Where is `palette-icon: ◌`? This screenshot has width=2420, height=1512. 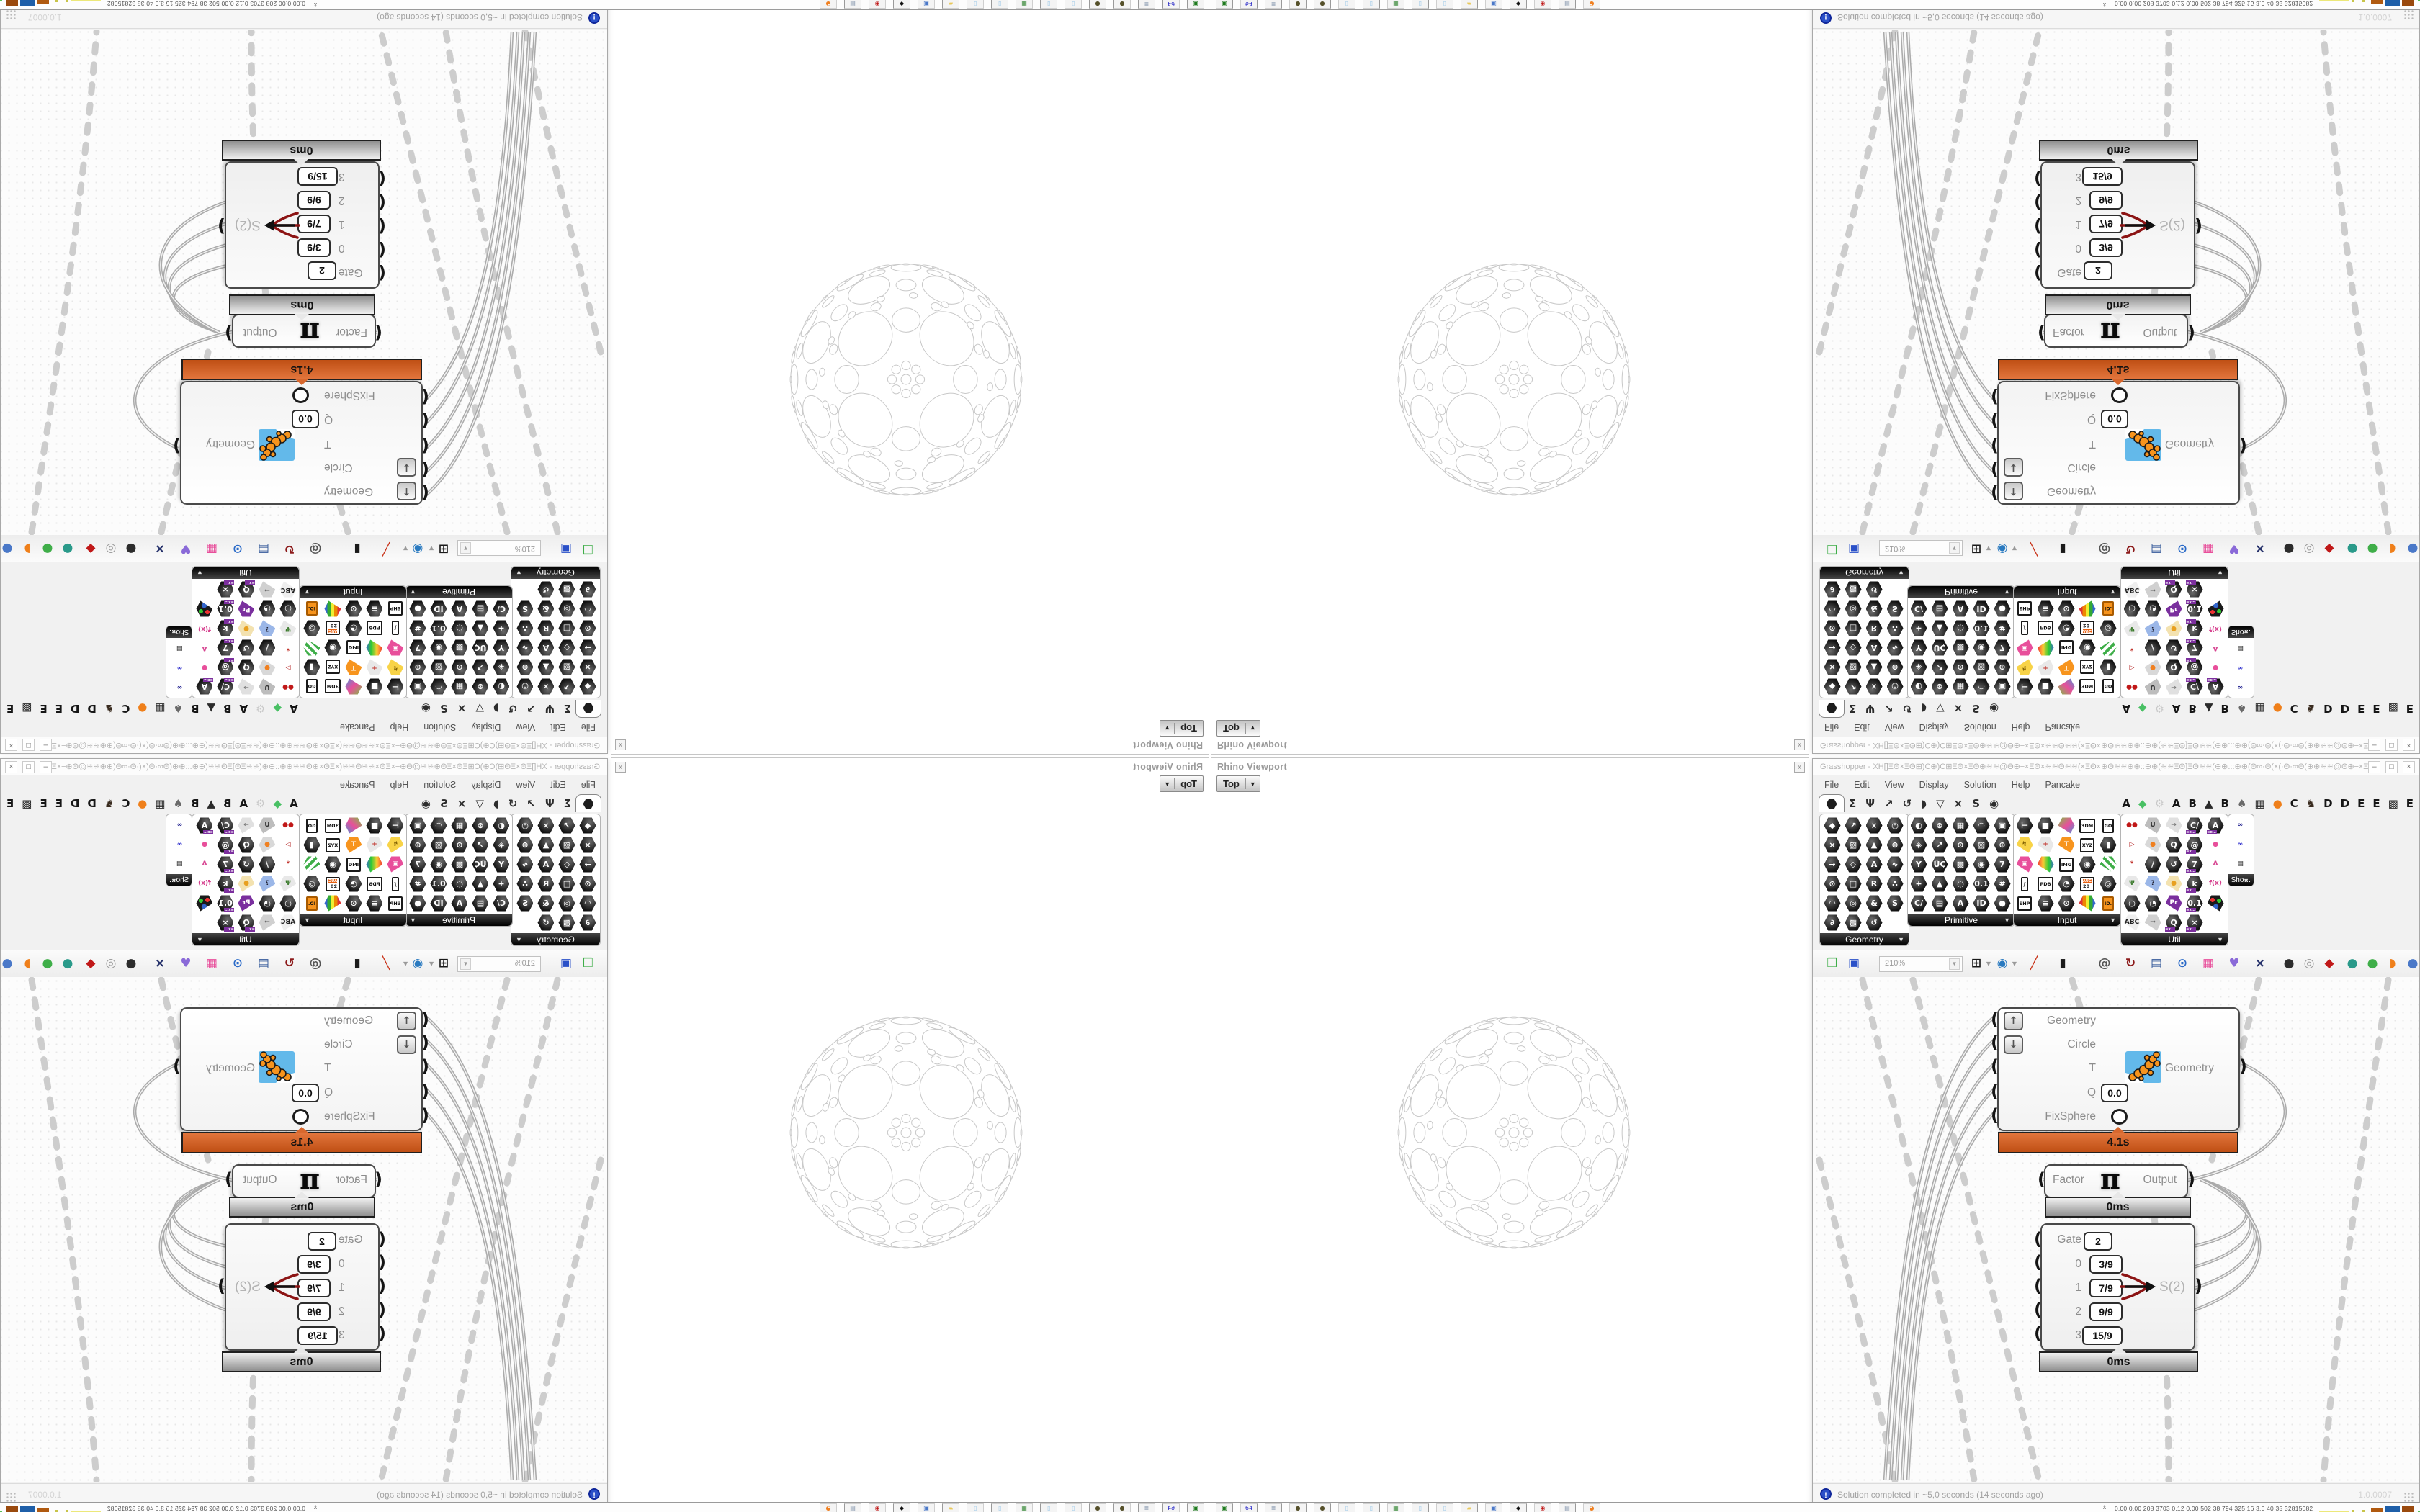
palette-icon: ◌ is located at coordinates (460, 884).